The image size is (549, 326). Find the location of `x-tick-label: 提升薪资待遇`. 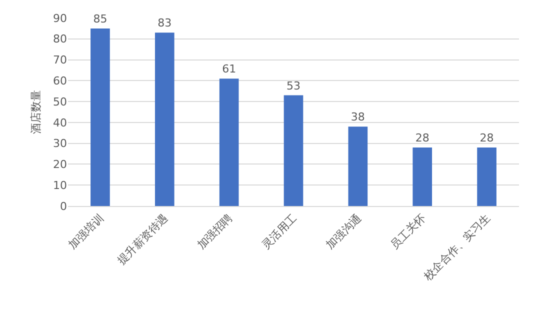

x-tick-label: 提升薪资待遇 is located at coordinates (142, 240).